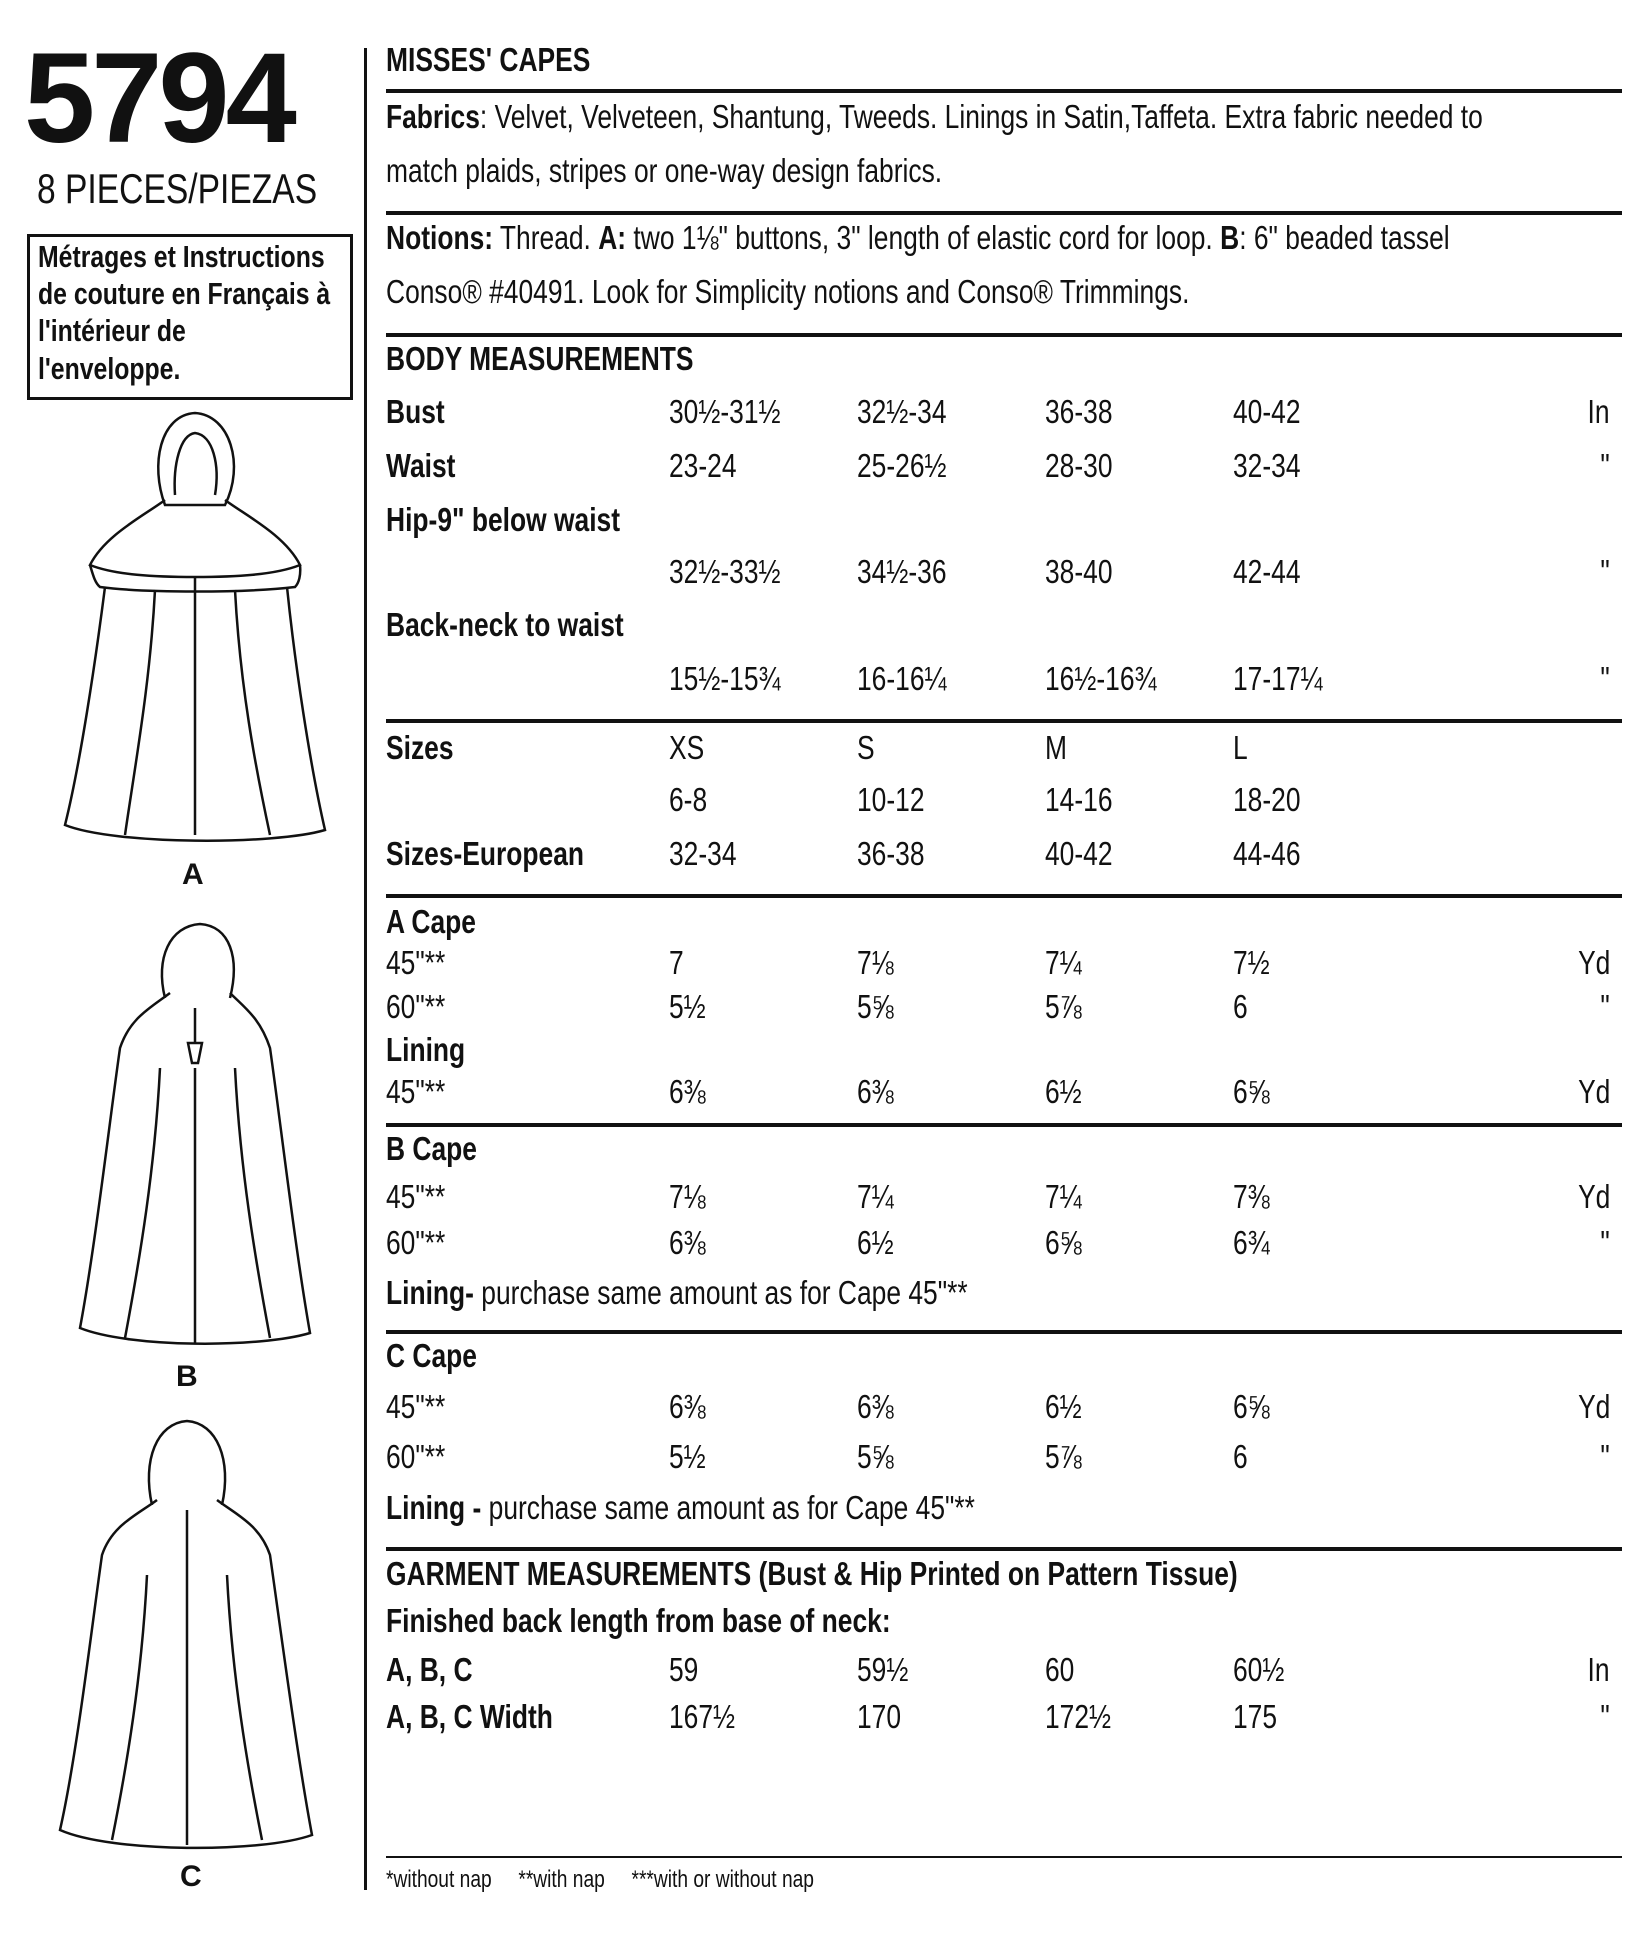  What do you see at coordinates (193, 874) in the screenshot?
I see `view-a-label: A` at bounding box center [193, 874].